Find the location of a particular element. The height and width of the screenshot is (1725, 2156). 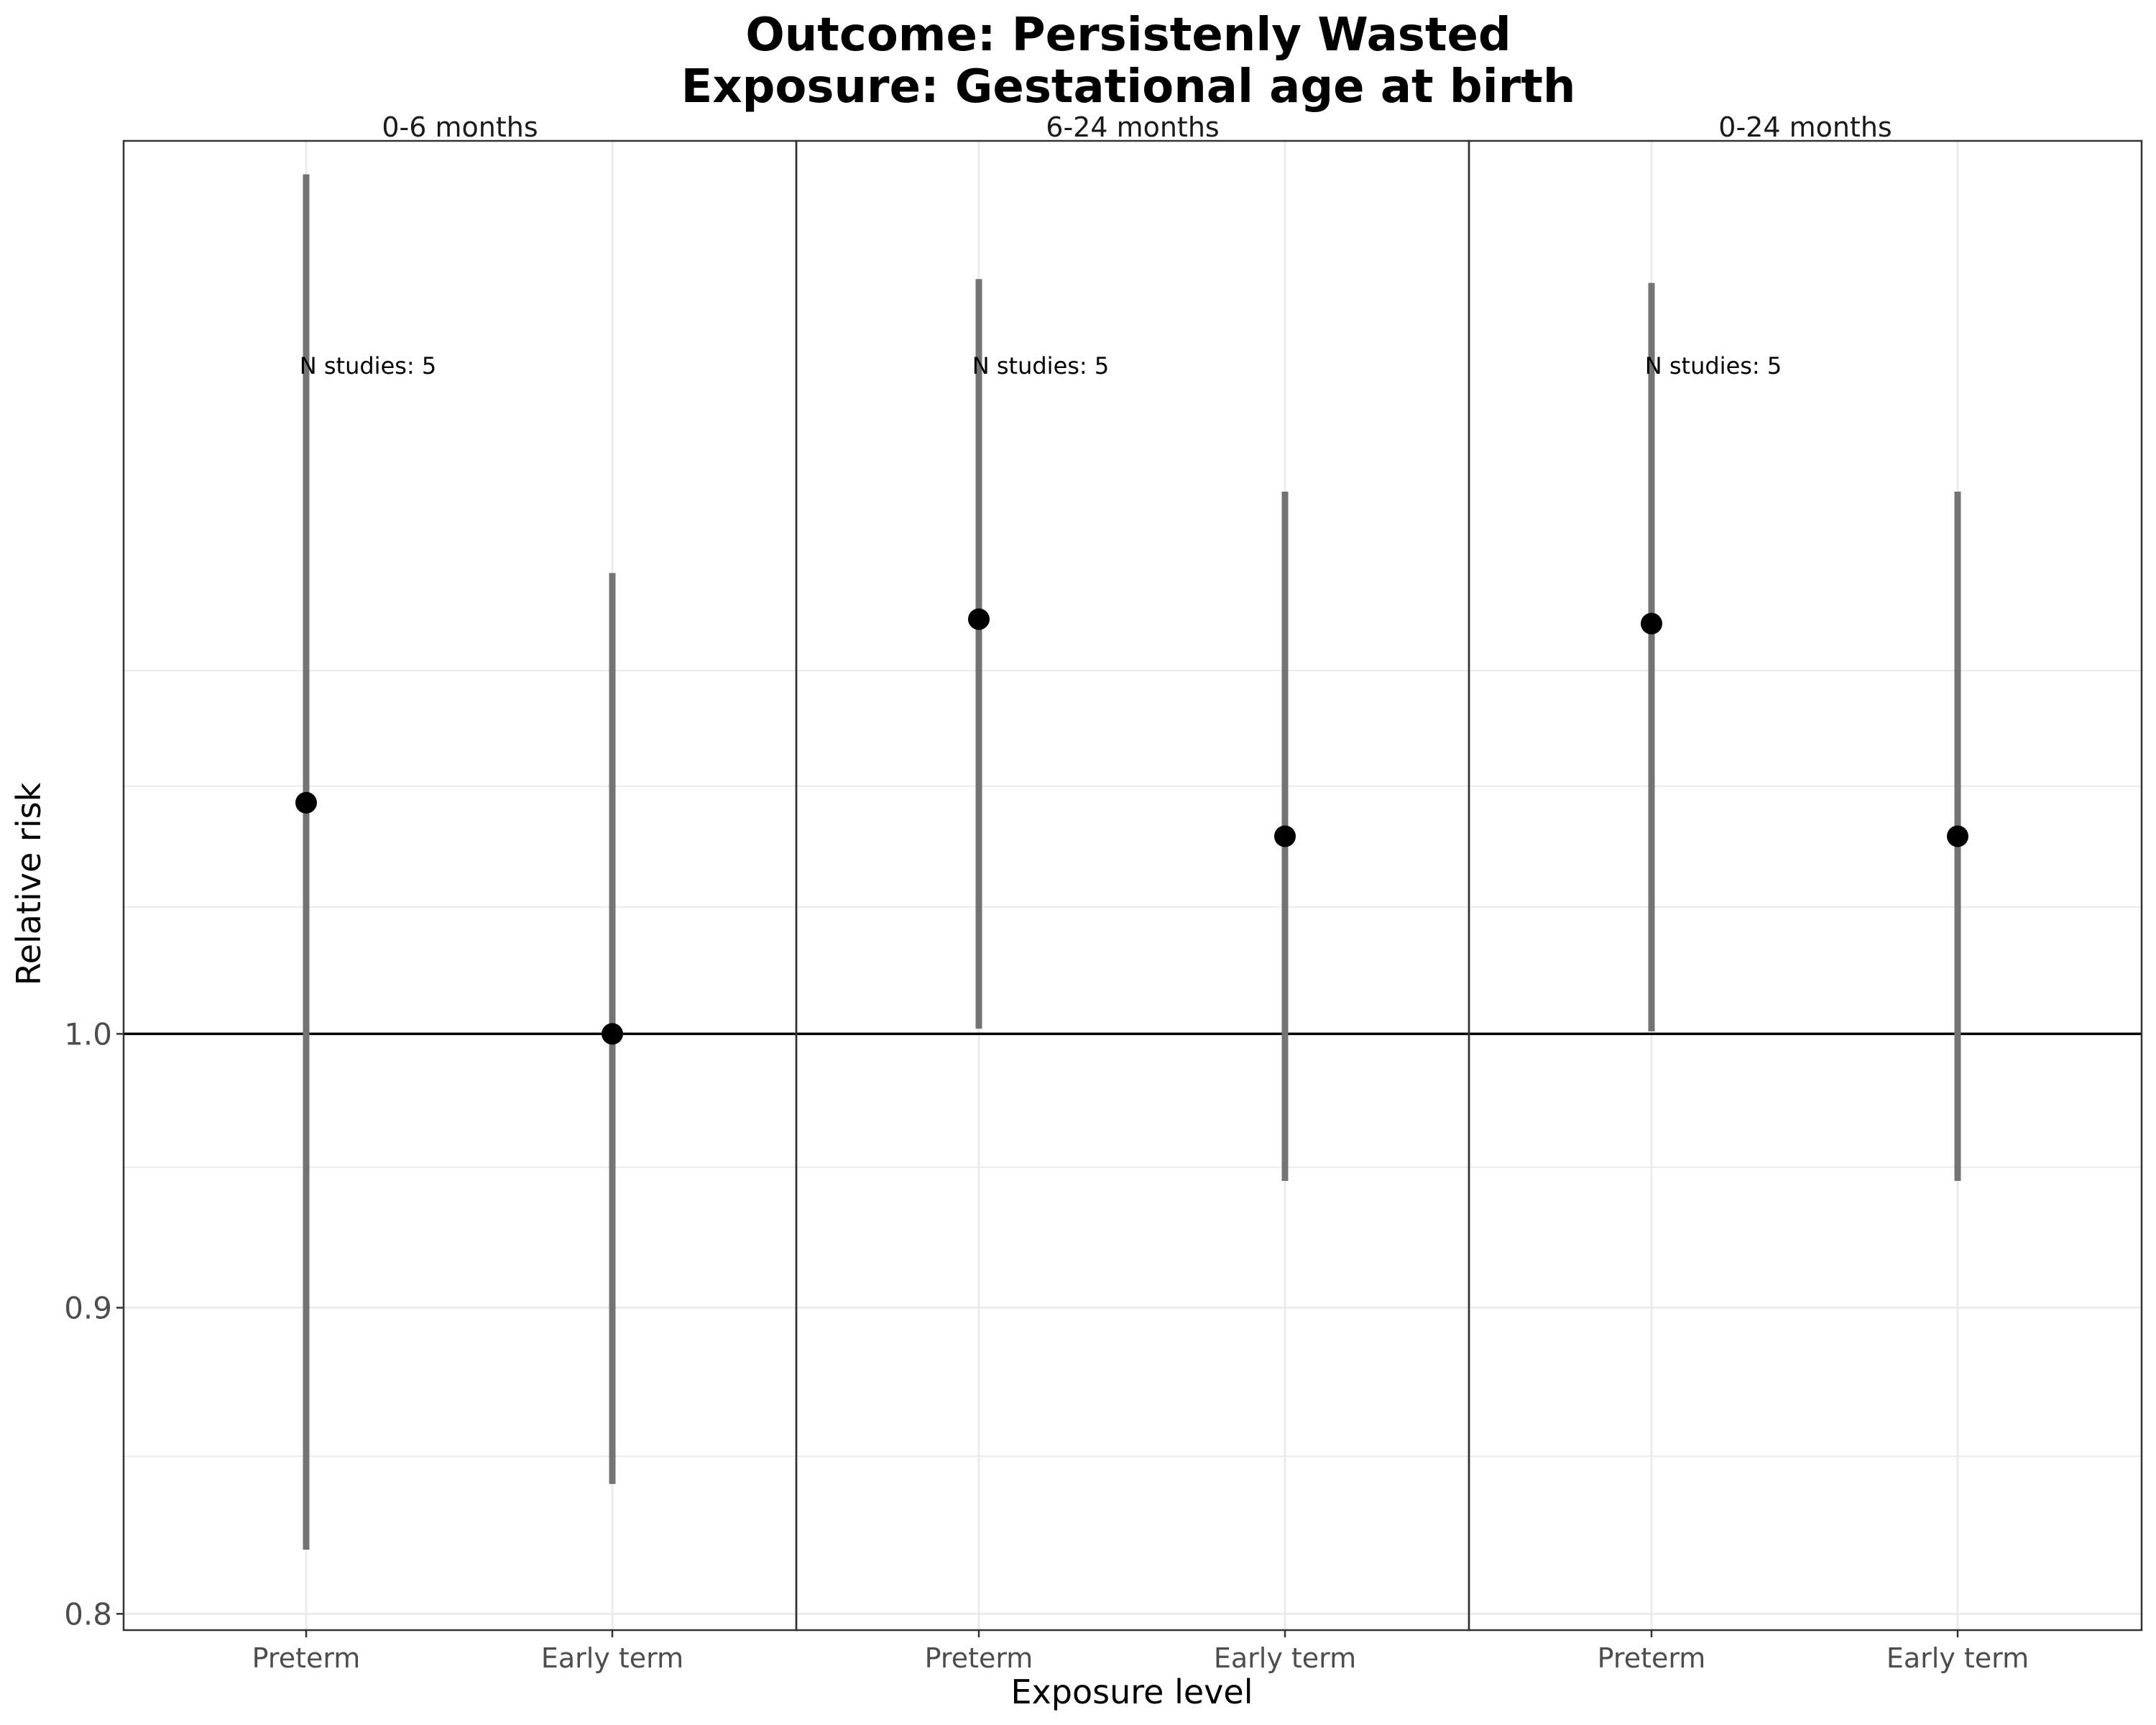

y-tick-label: 1.0 is located at coordinates (88, 1034).